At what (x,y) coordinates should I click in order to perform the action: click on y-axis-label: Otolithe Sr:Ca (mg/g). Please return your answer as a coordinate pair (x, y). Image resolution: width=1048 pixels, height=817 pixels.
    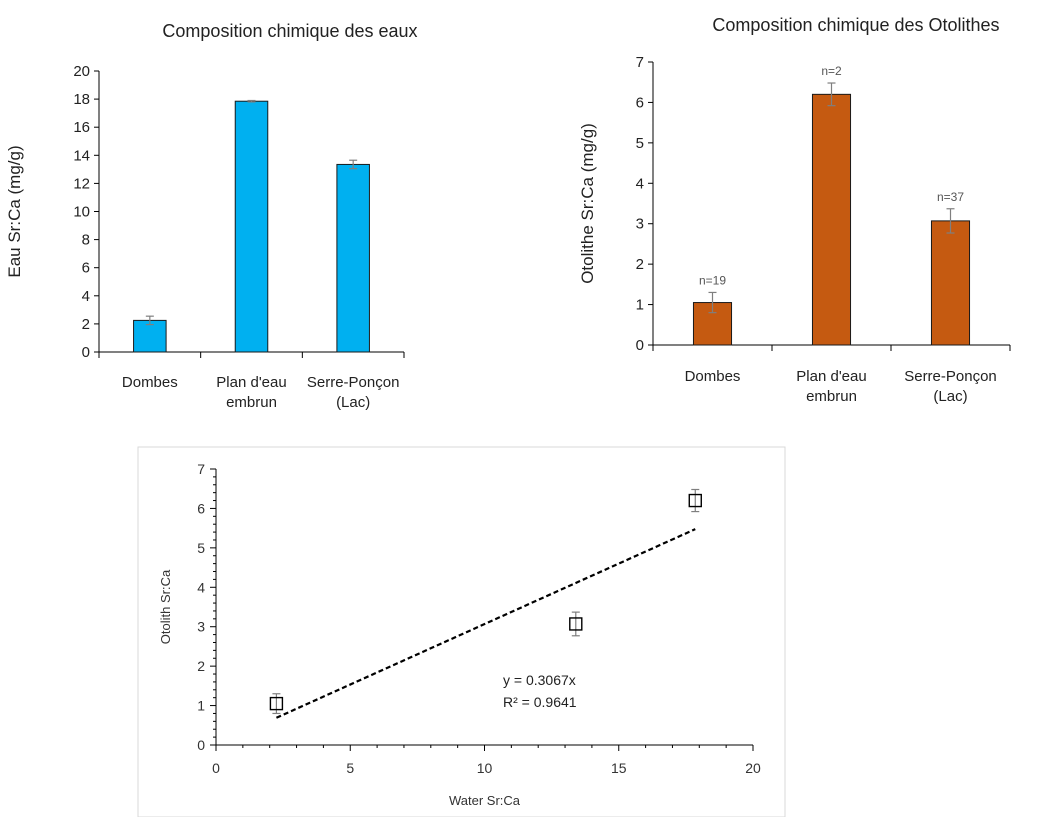
    Looking at the image, I should click on (587, 203).